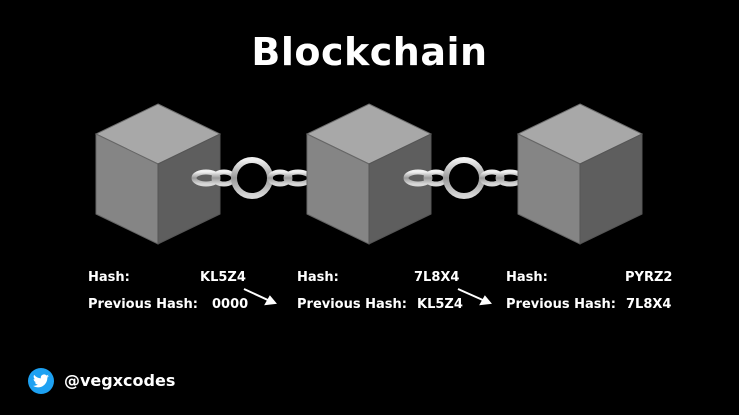 This screenshot has height=415, width=739. Describe the element at coordinates (230, 304) in the screenshot. I see `previous-hash-value: 0000` at that location.